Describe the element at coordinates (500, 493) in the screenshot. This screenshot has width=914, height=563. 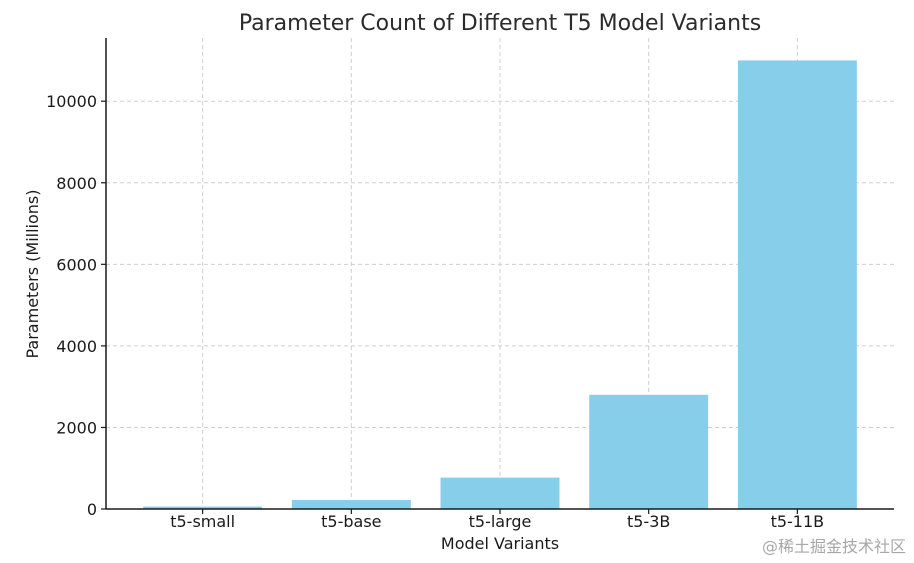
I see `bar-t5-large` at that location.